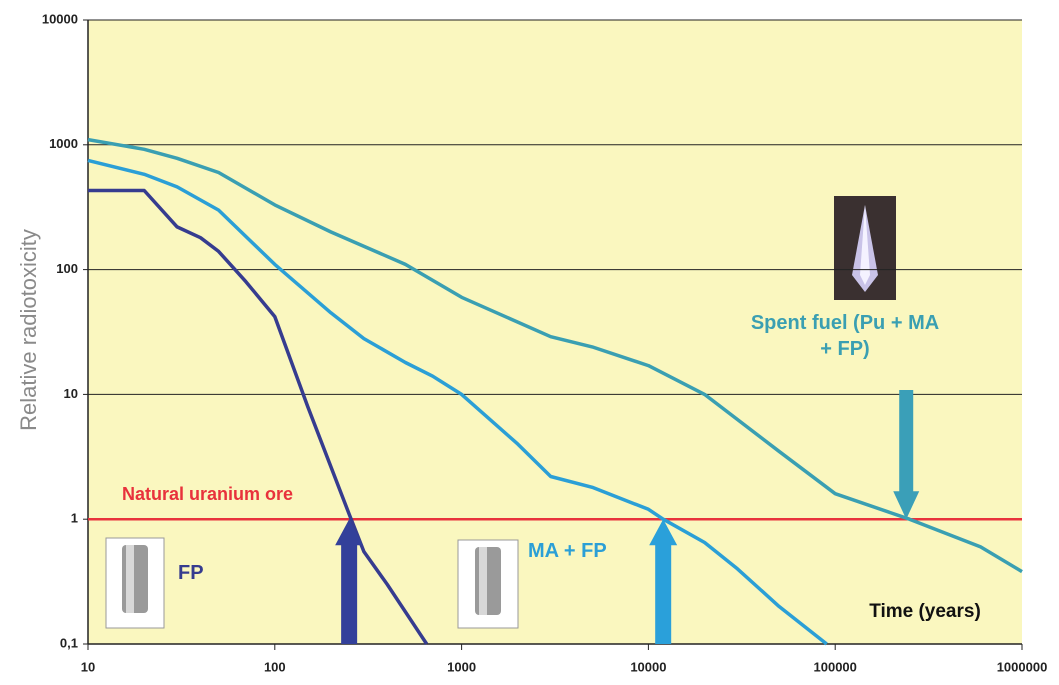 The width and height of the screenshot is (1059, 685). Describe the element at coordinates (865, 248) in the screenshot. I see `fuel-assembly-icon` at that location.